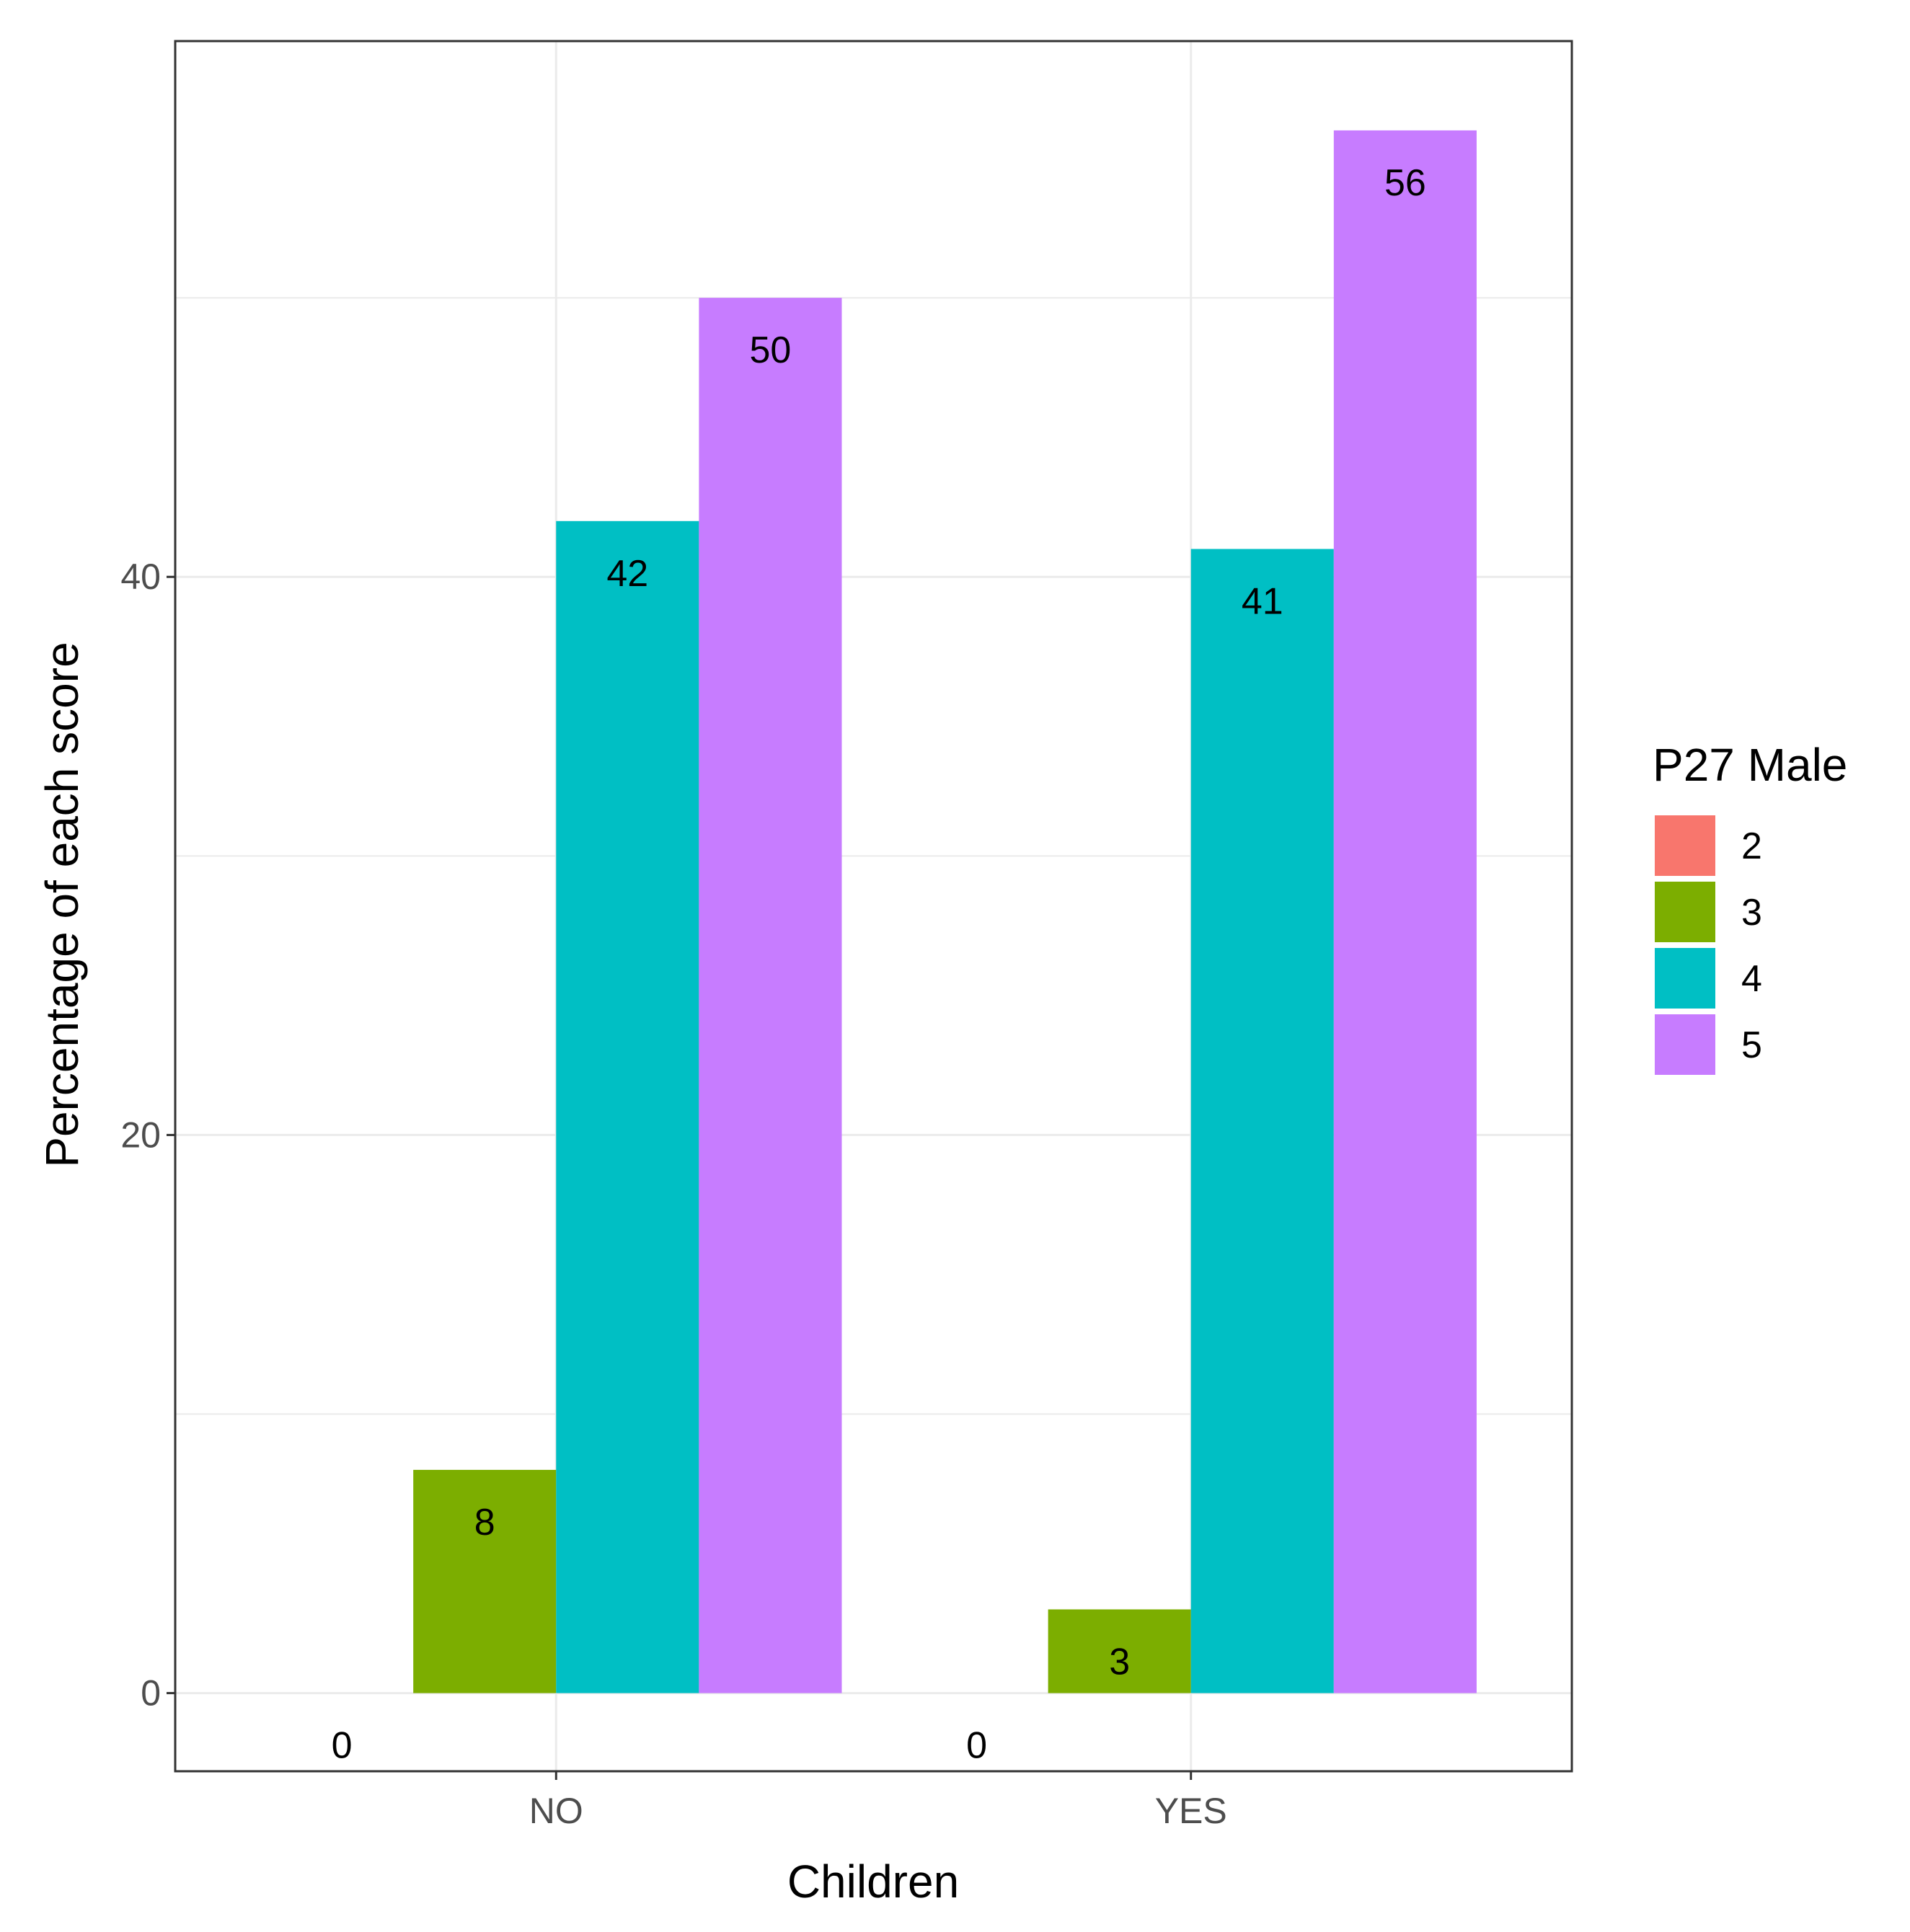 The width and height of the screenshot is (1910, 1932). I want to click on legend-label-4: 4, so click(1751, 979).